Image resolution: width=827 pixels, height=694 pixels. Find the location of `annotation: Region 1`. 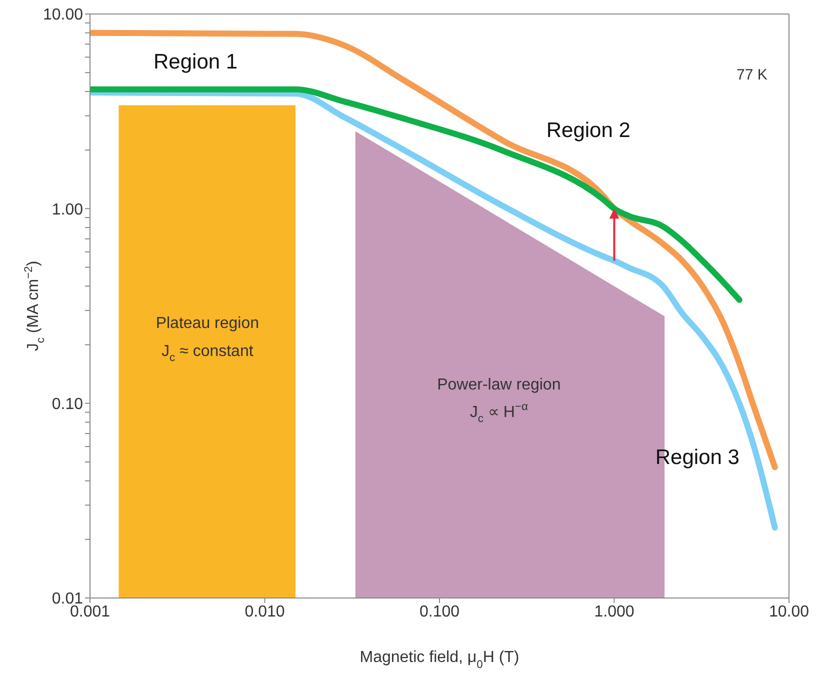

annotation: Region 1 is located at coordinates (196, 62).